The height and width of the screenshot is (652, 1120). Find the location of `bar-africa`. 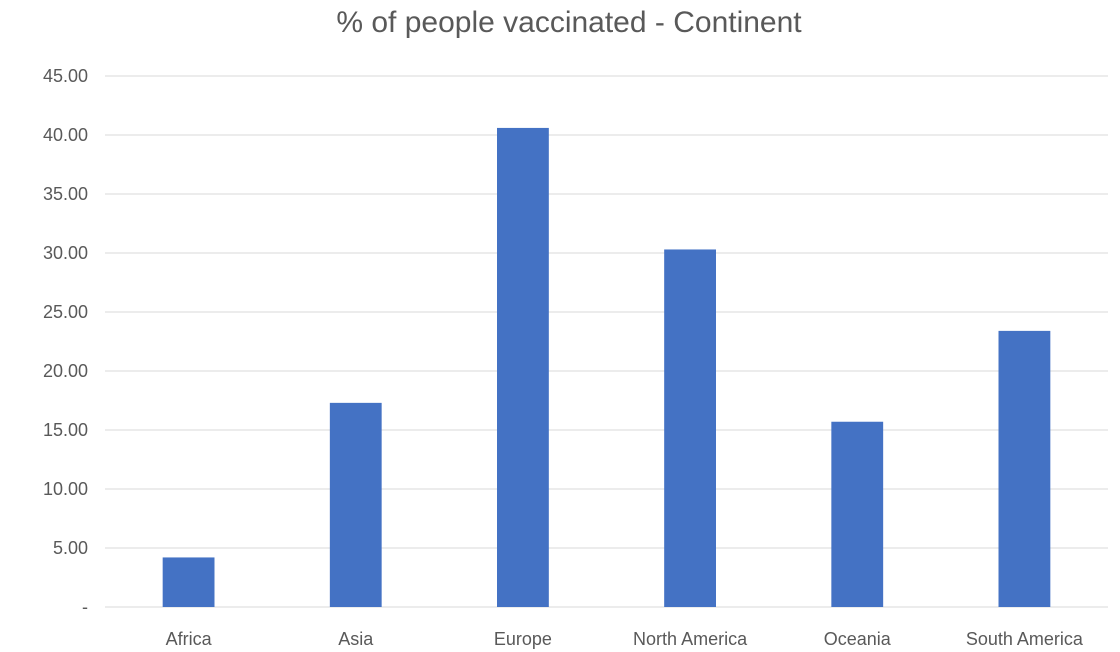

bar-africa is located at coordinates (188, 582).